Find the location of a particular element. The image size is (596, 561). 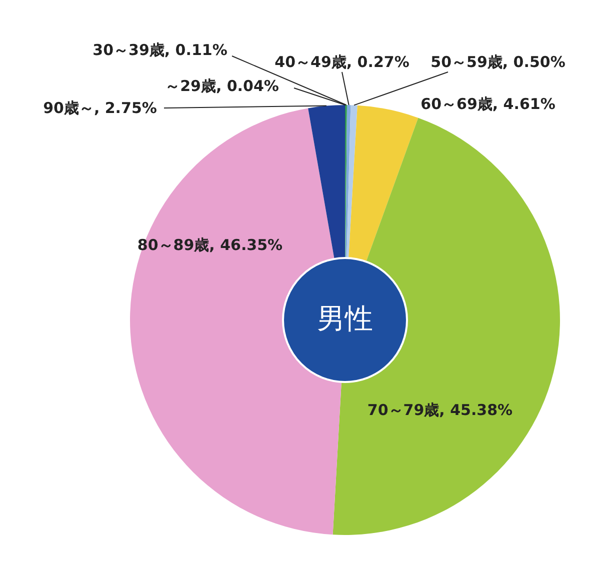

text: 男性 is located at coordinates (345, 318).